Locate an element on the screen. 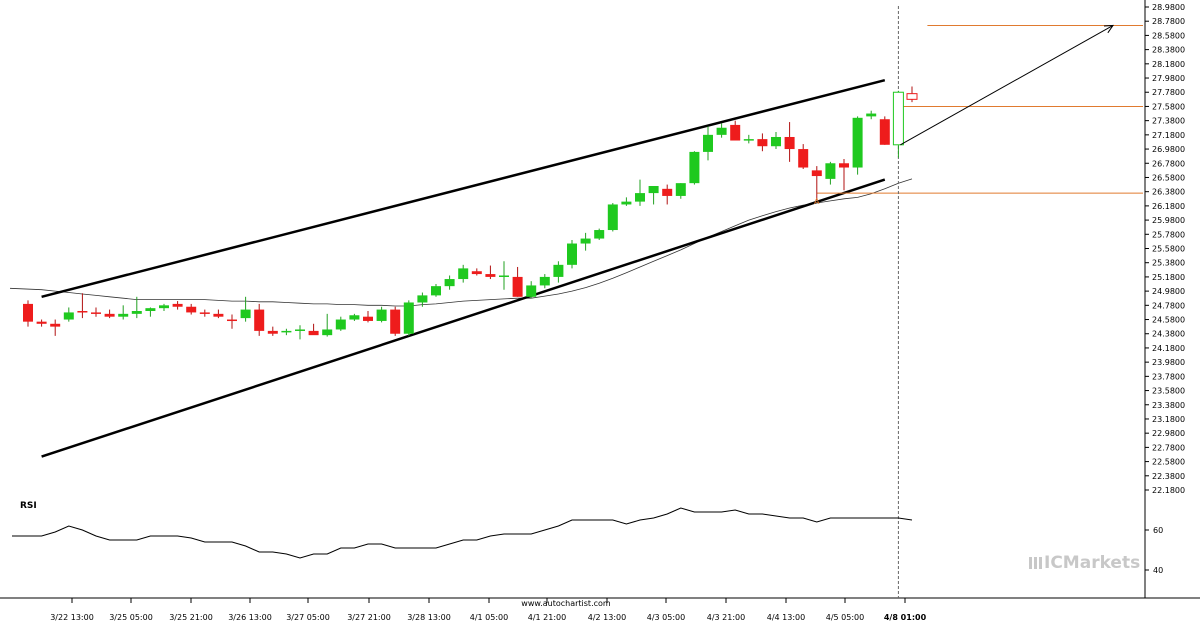  price-tick-label: 24.3800 is located at coordinates (1168, 334).